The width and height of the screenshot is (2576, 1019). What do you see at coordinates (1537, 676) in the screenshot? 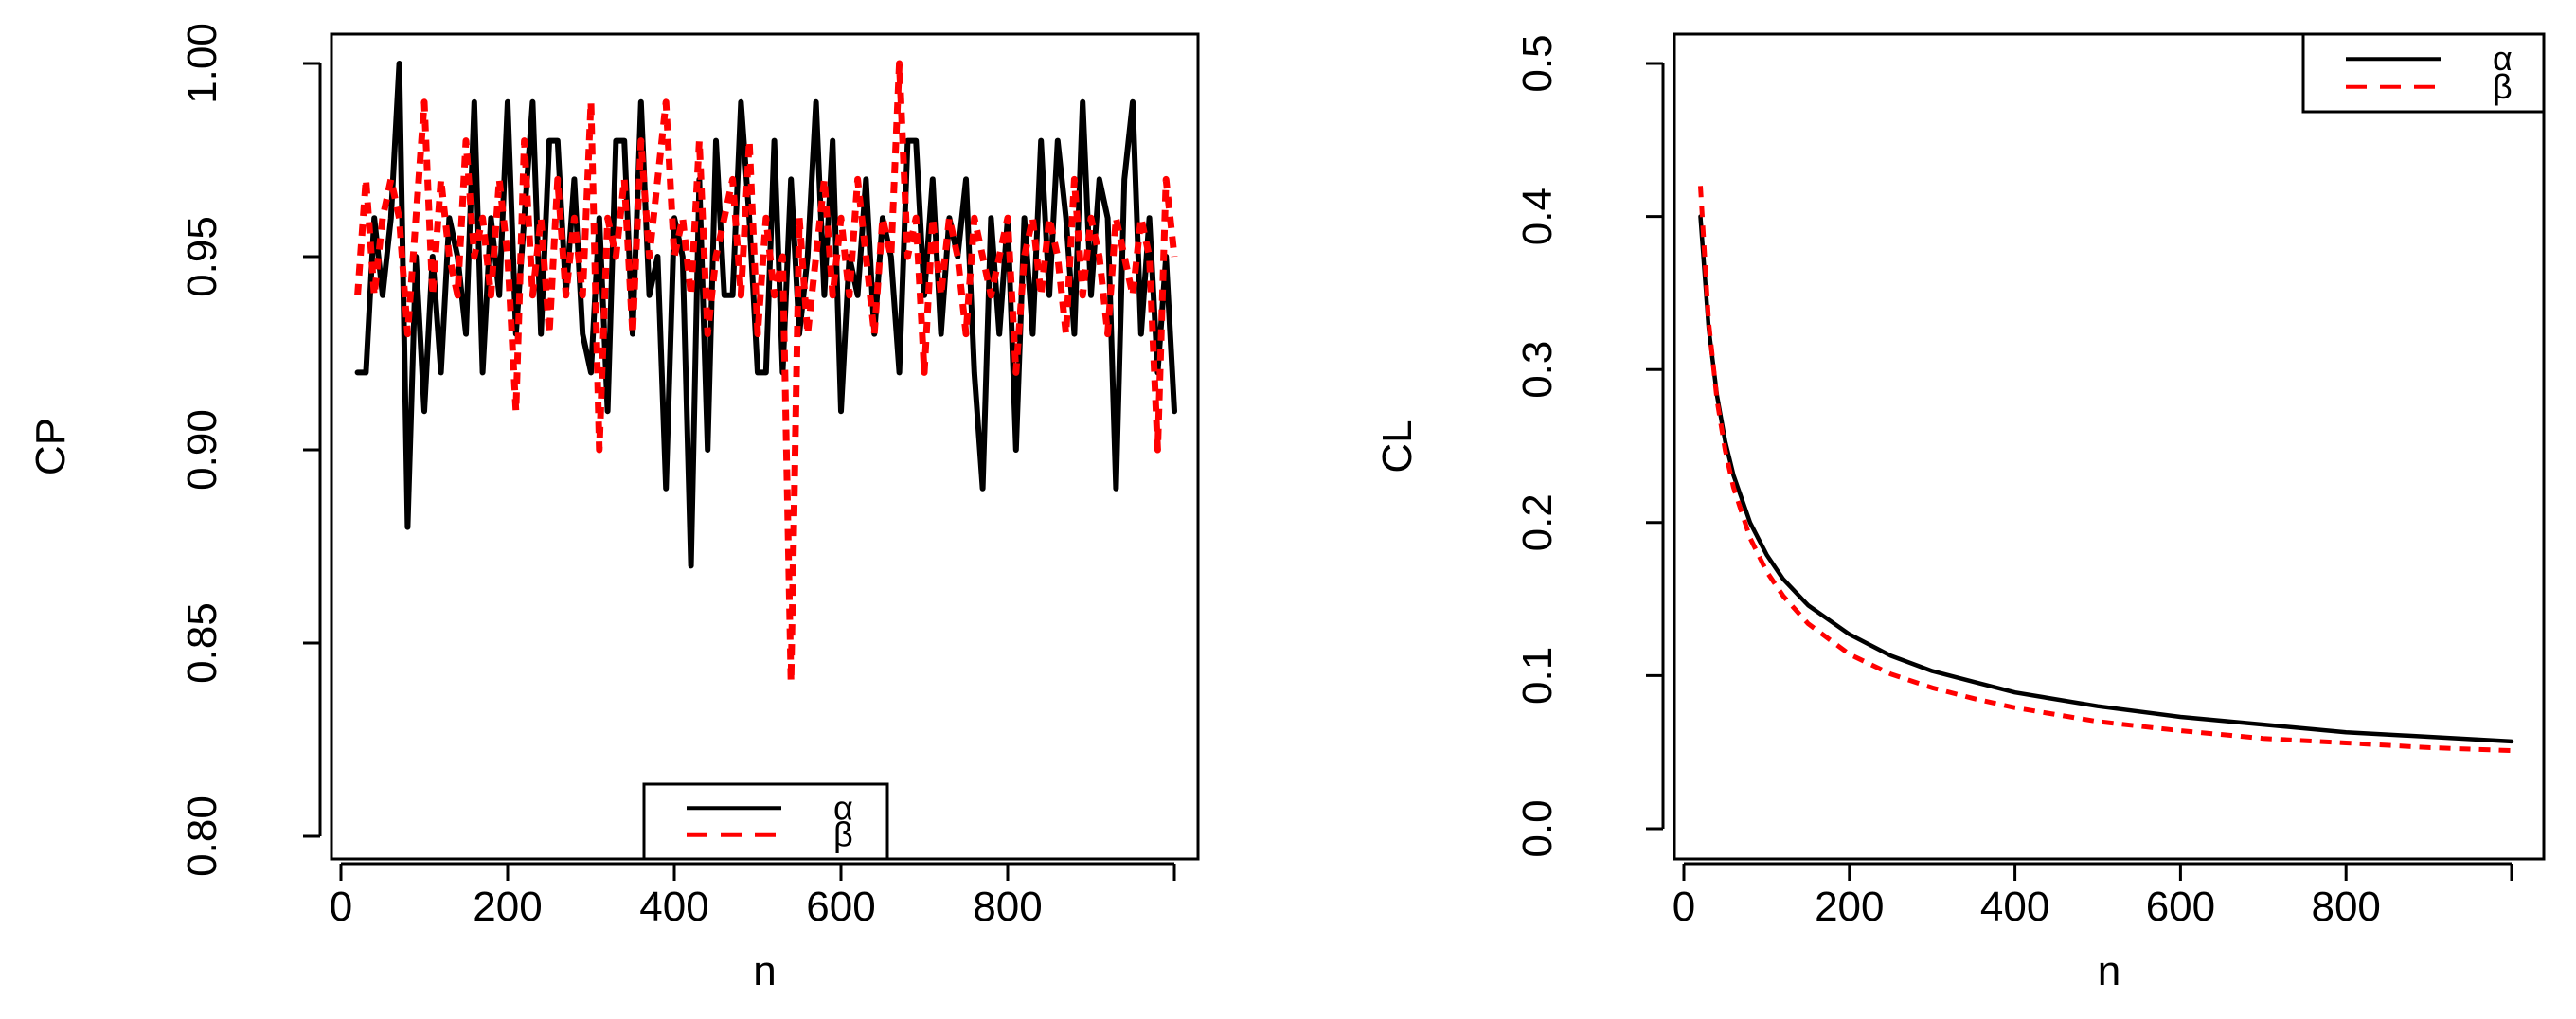
I see `y-tick-label: 0.1` at bounding box center [1537, 676].